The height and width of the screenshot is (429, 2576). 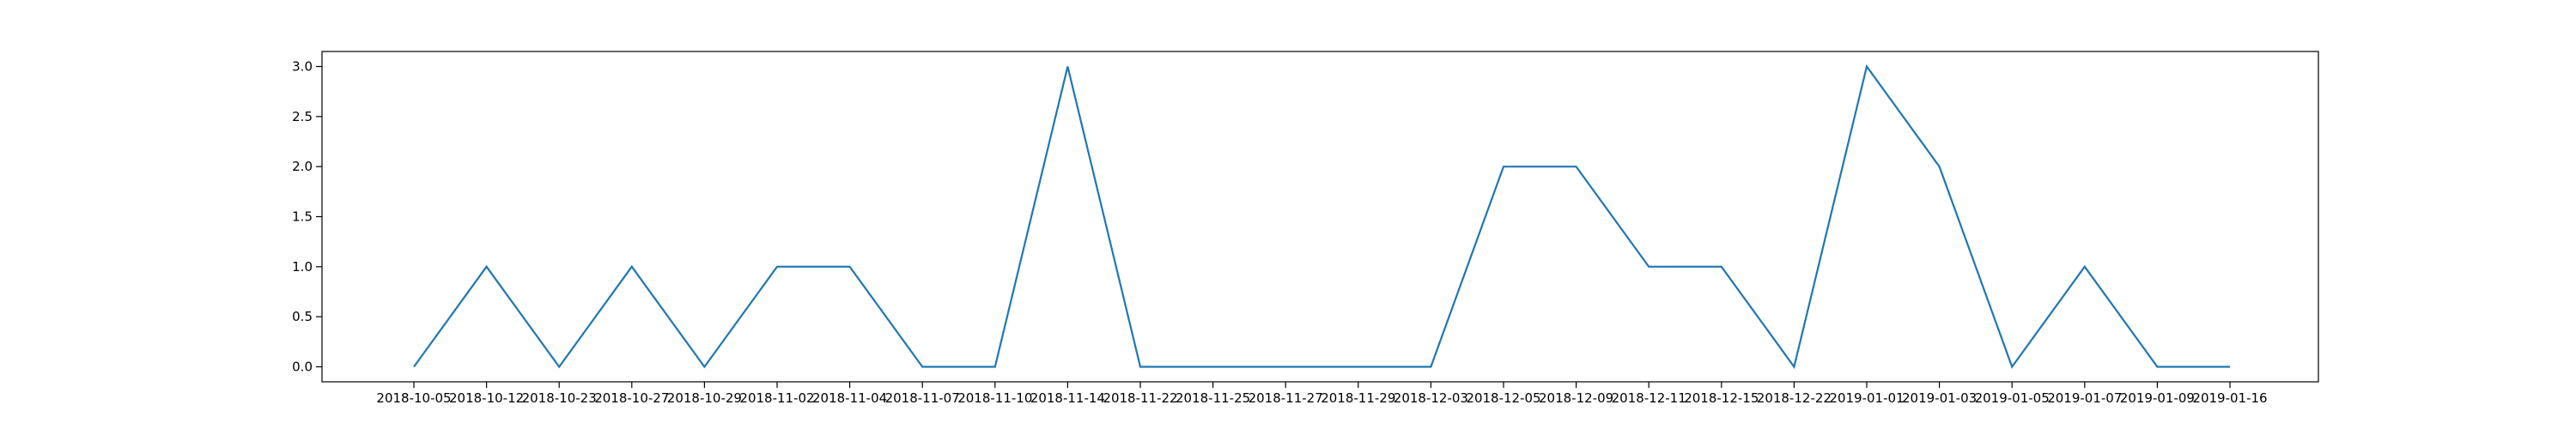 What do you see at coordinates (1866, 398) in the screenshot?
I see `x-tick-label: 2019-01-01` at bounding box center [1866, 398].